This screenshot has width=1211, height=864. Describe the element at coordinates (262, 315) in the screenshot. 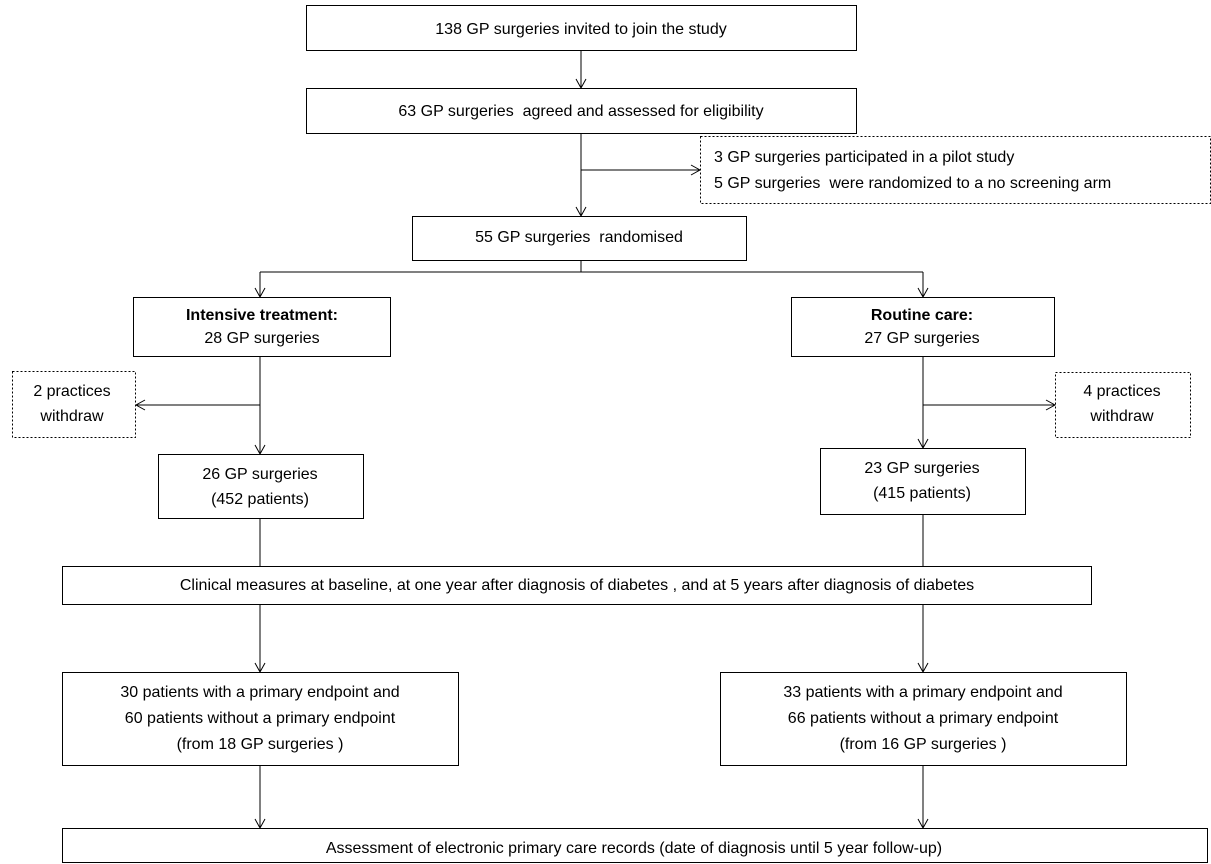

I see `node-text: Intensive treatment:` at that location.